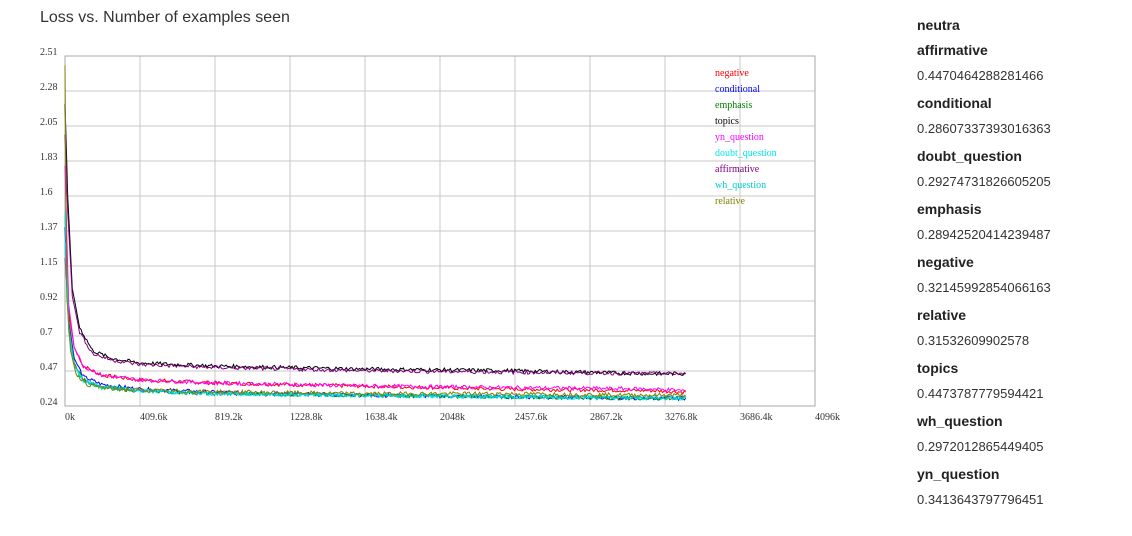 This screenshot has width=1132, height=536. What do you see at coordinates (746, 153) in the screenshot?
I see `legend-entry-doubt_question: doubt_question` at bounding box center [746, 153].